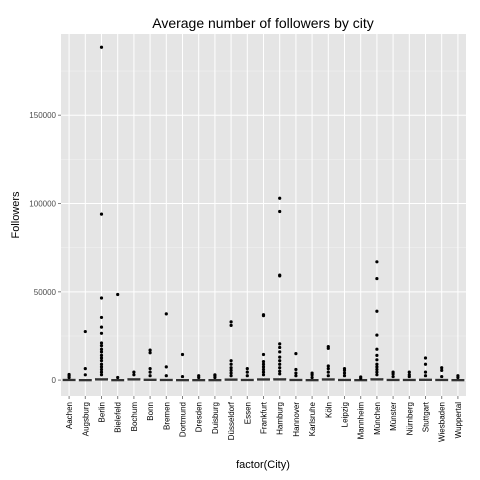 The width and height of the screenshot is (480, 480). I want to click on x-tick-label: Bonn, so click(150, 411).